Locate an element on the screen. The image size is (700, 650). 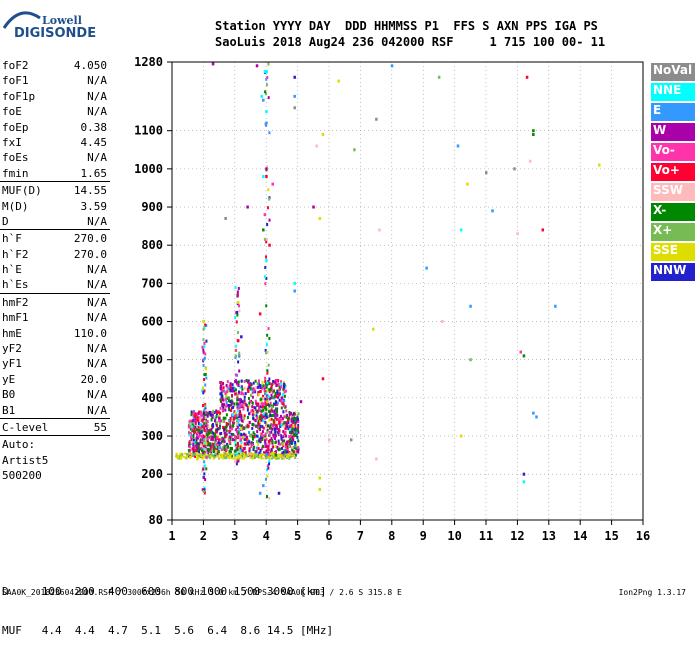
param-value: N/A is located at coordinates (97, 318).